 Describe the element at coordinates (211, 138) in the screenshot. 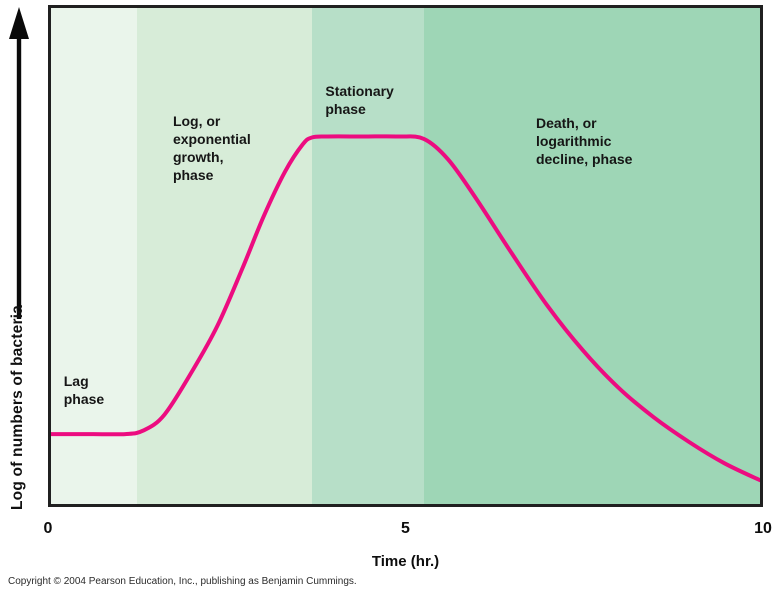

I see `phase-label-line: exponential` at that location.